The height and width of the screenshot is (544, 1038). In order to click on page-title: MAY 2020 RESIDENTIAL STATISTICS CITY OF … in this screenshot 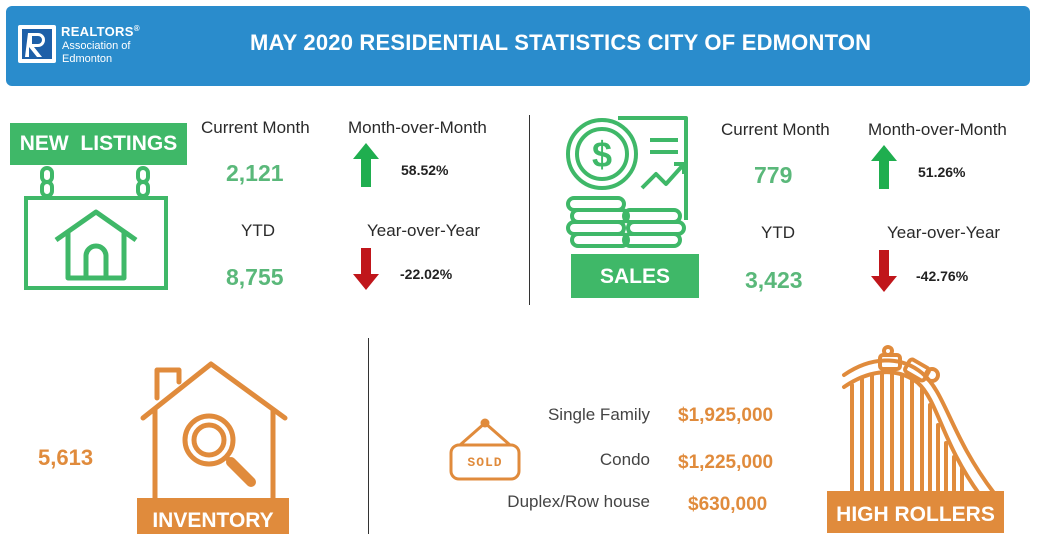, I will do `click(561, 42)`.